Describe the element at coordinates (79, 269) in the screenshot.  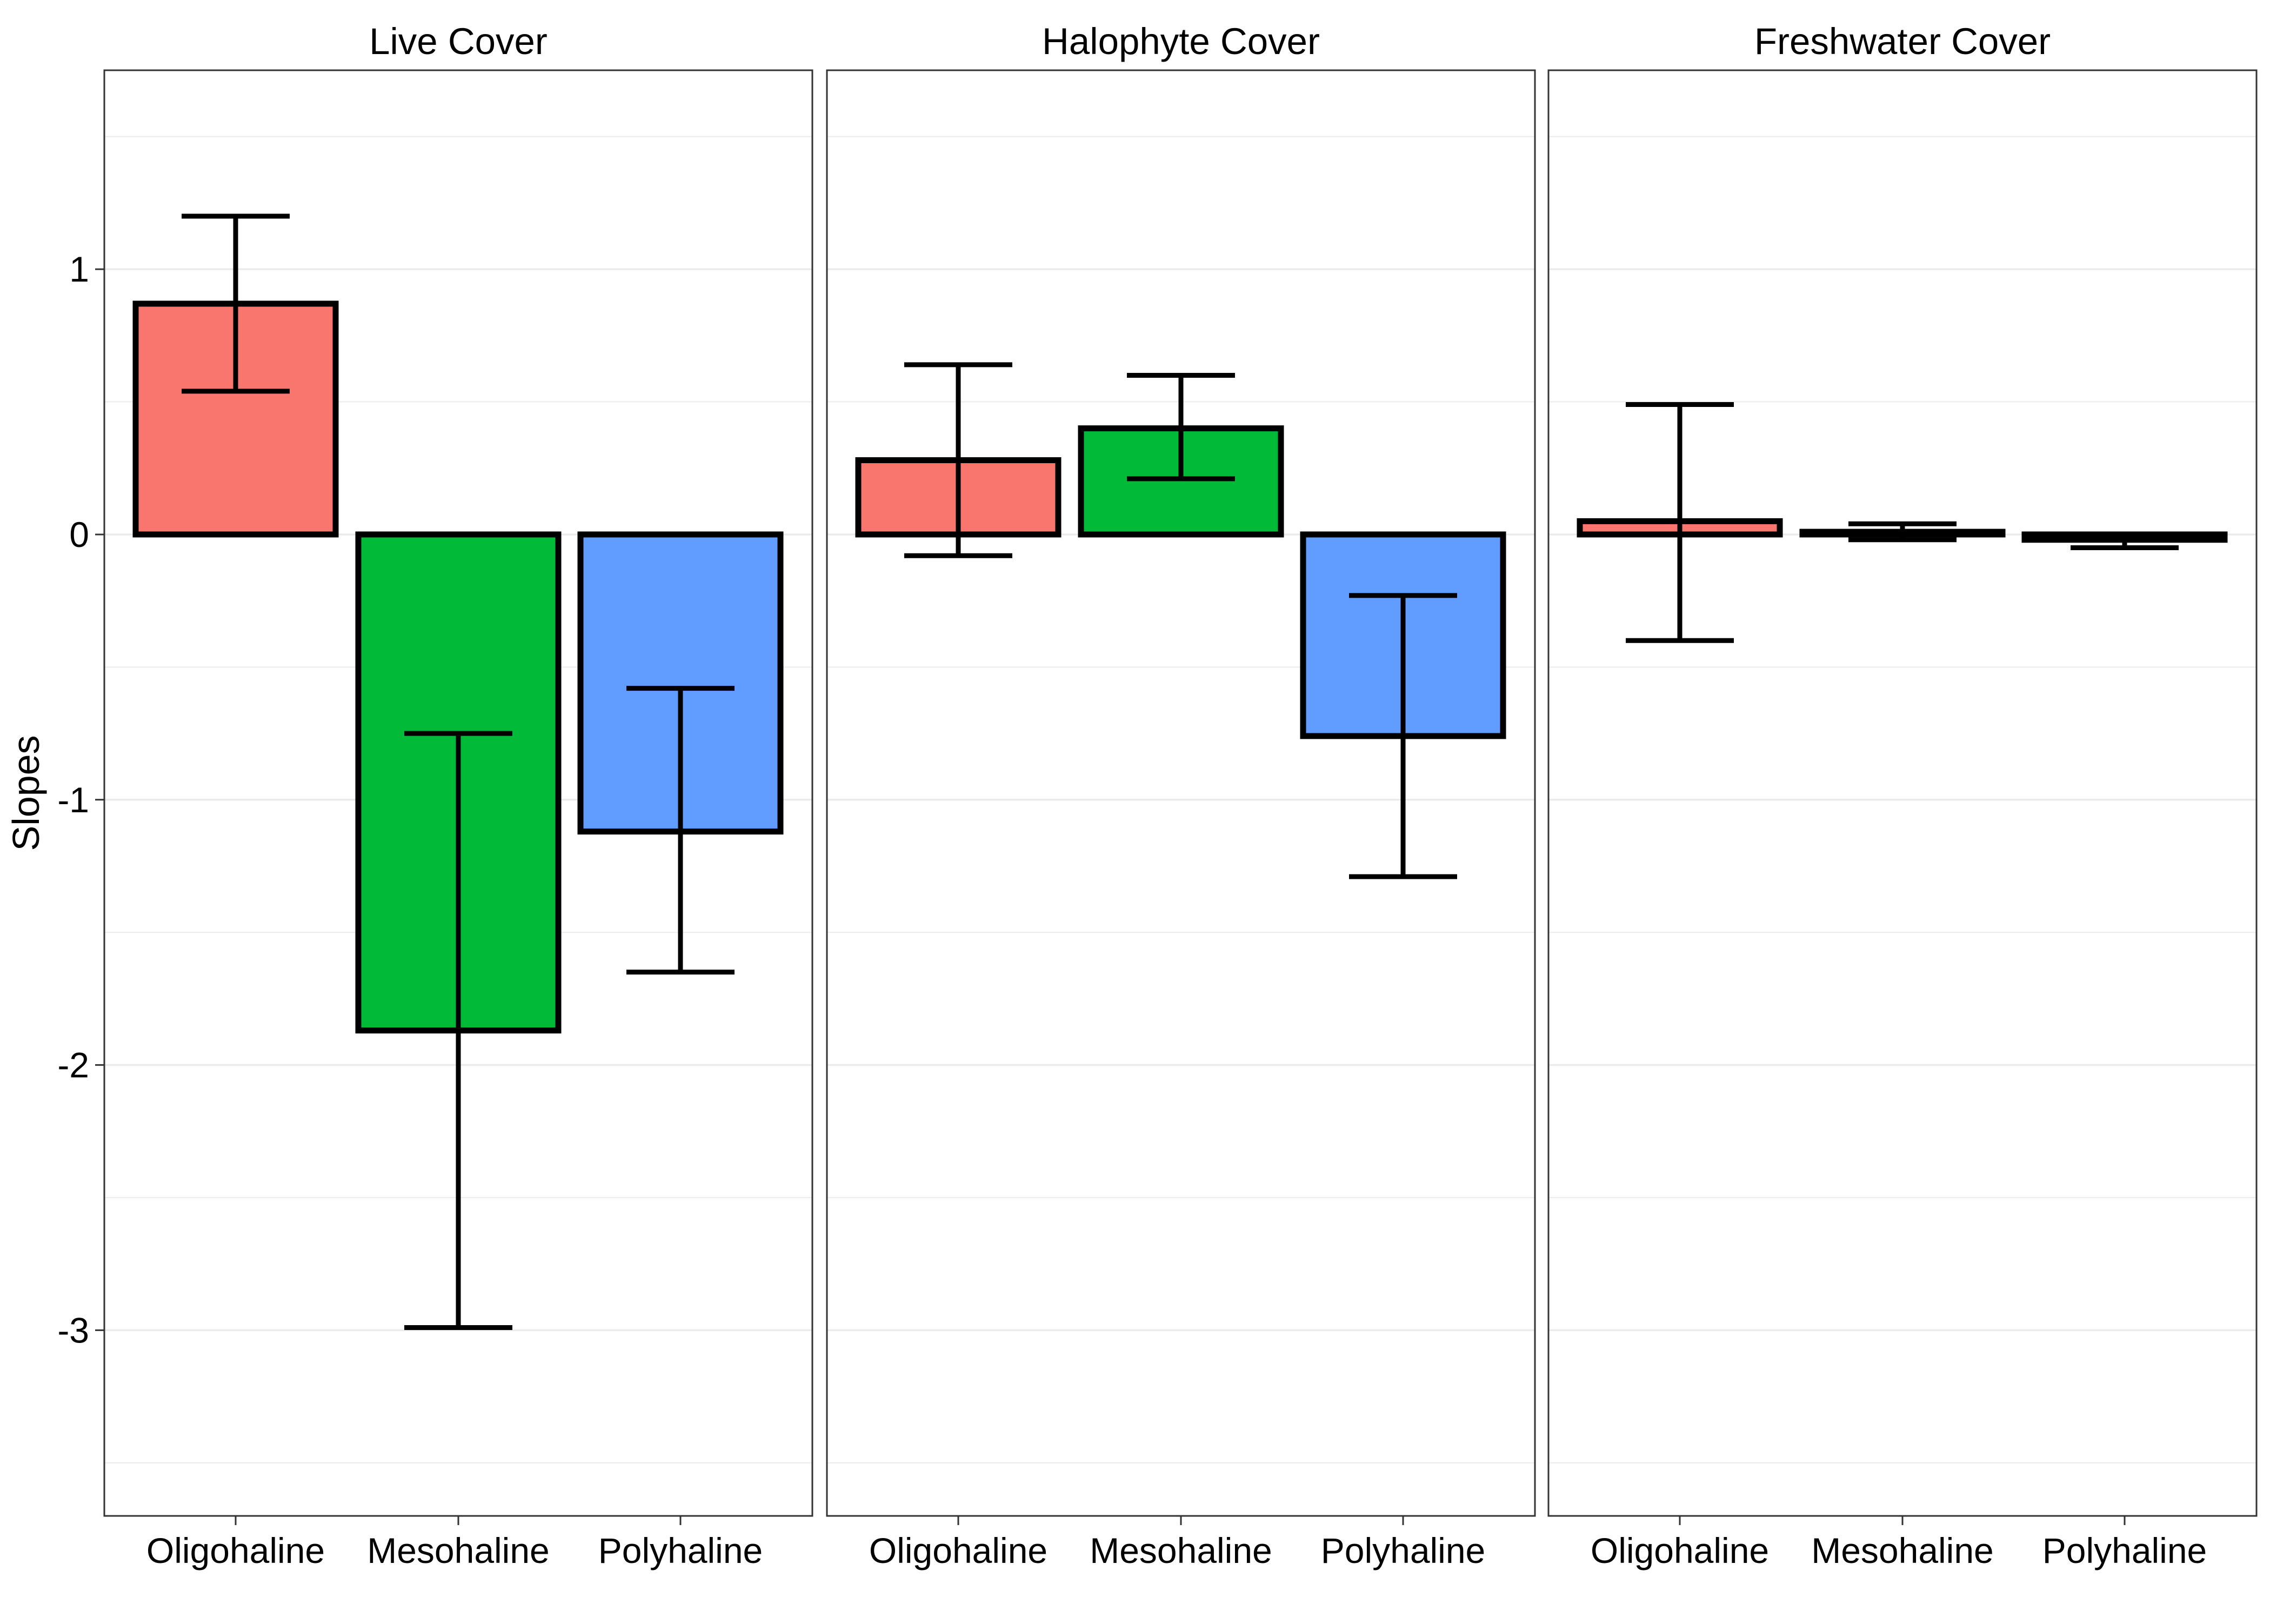
I see `y-tick-label: 1` at that location.